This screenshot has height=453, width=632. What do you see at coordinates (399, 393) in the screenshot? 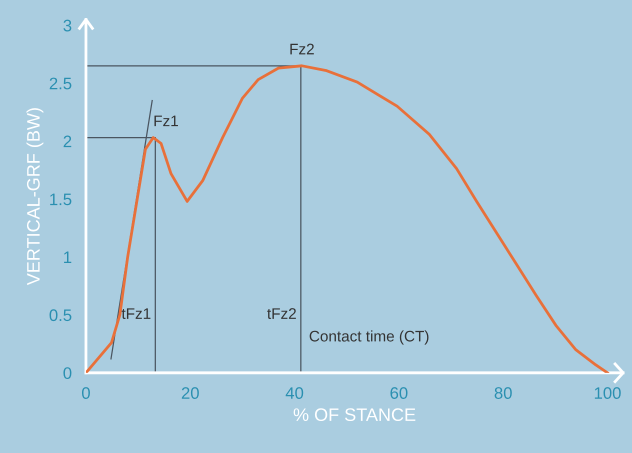
I see `x-tick-label: 60` at bounding box center [399, 393].